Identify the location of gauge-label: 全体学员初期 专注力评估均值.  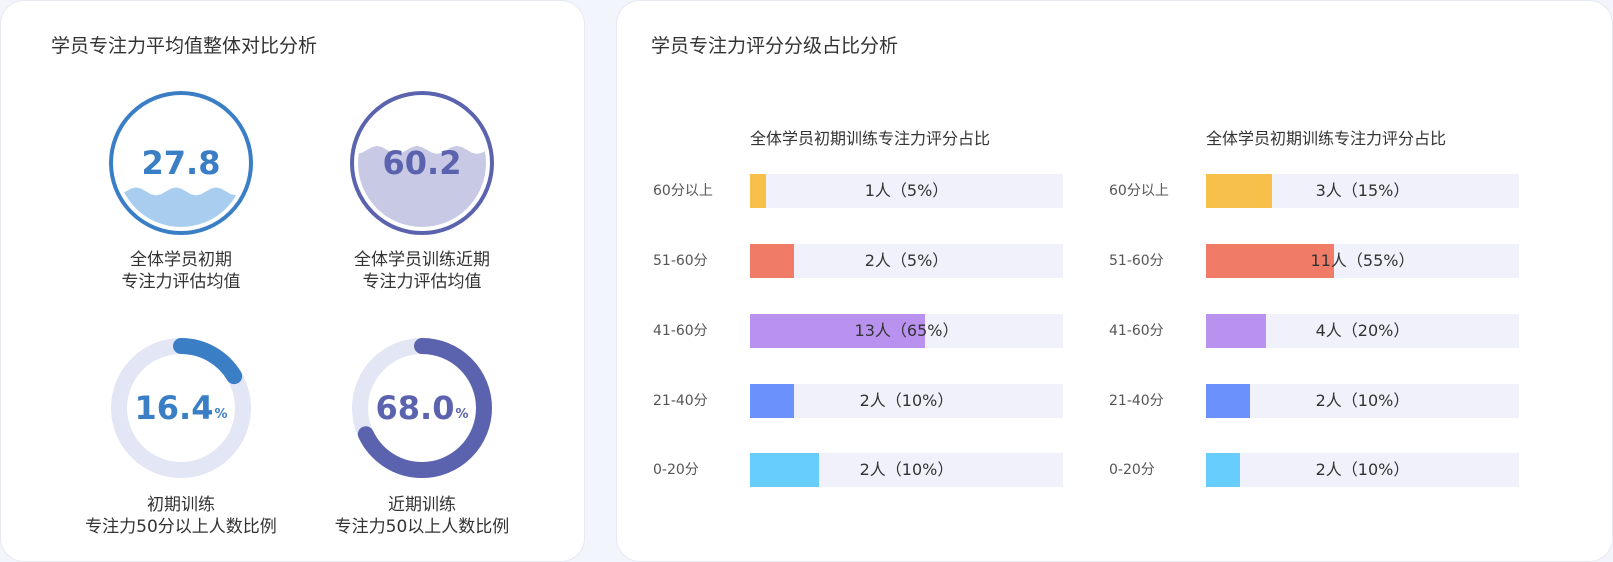
(181, 271).